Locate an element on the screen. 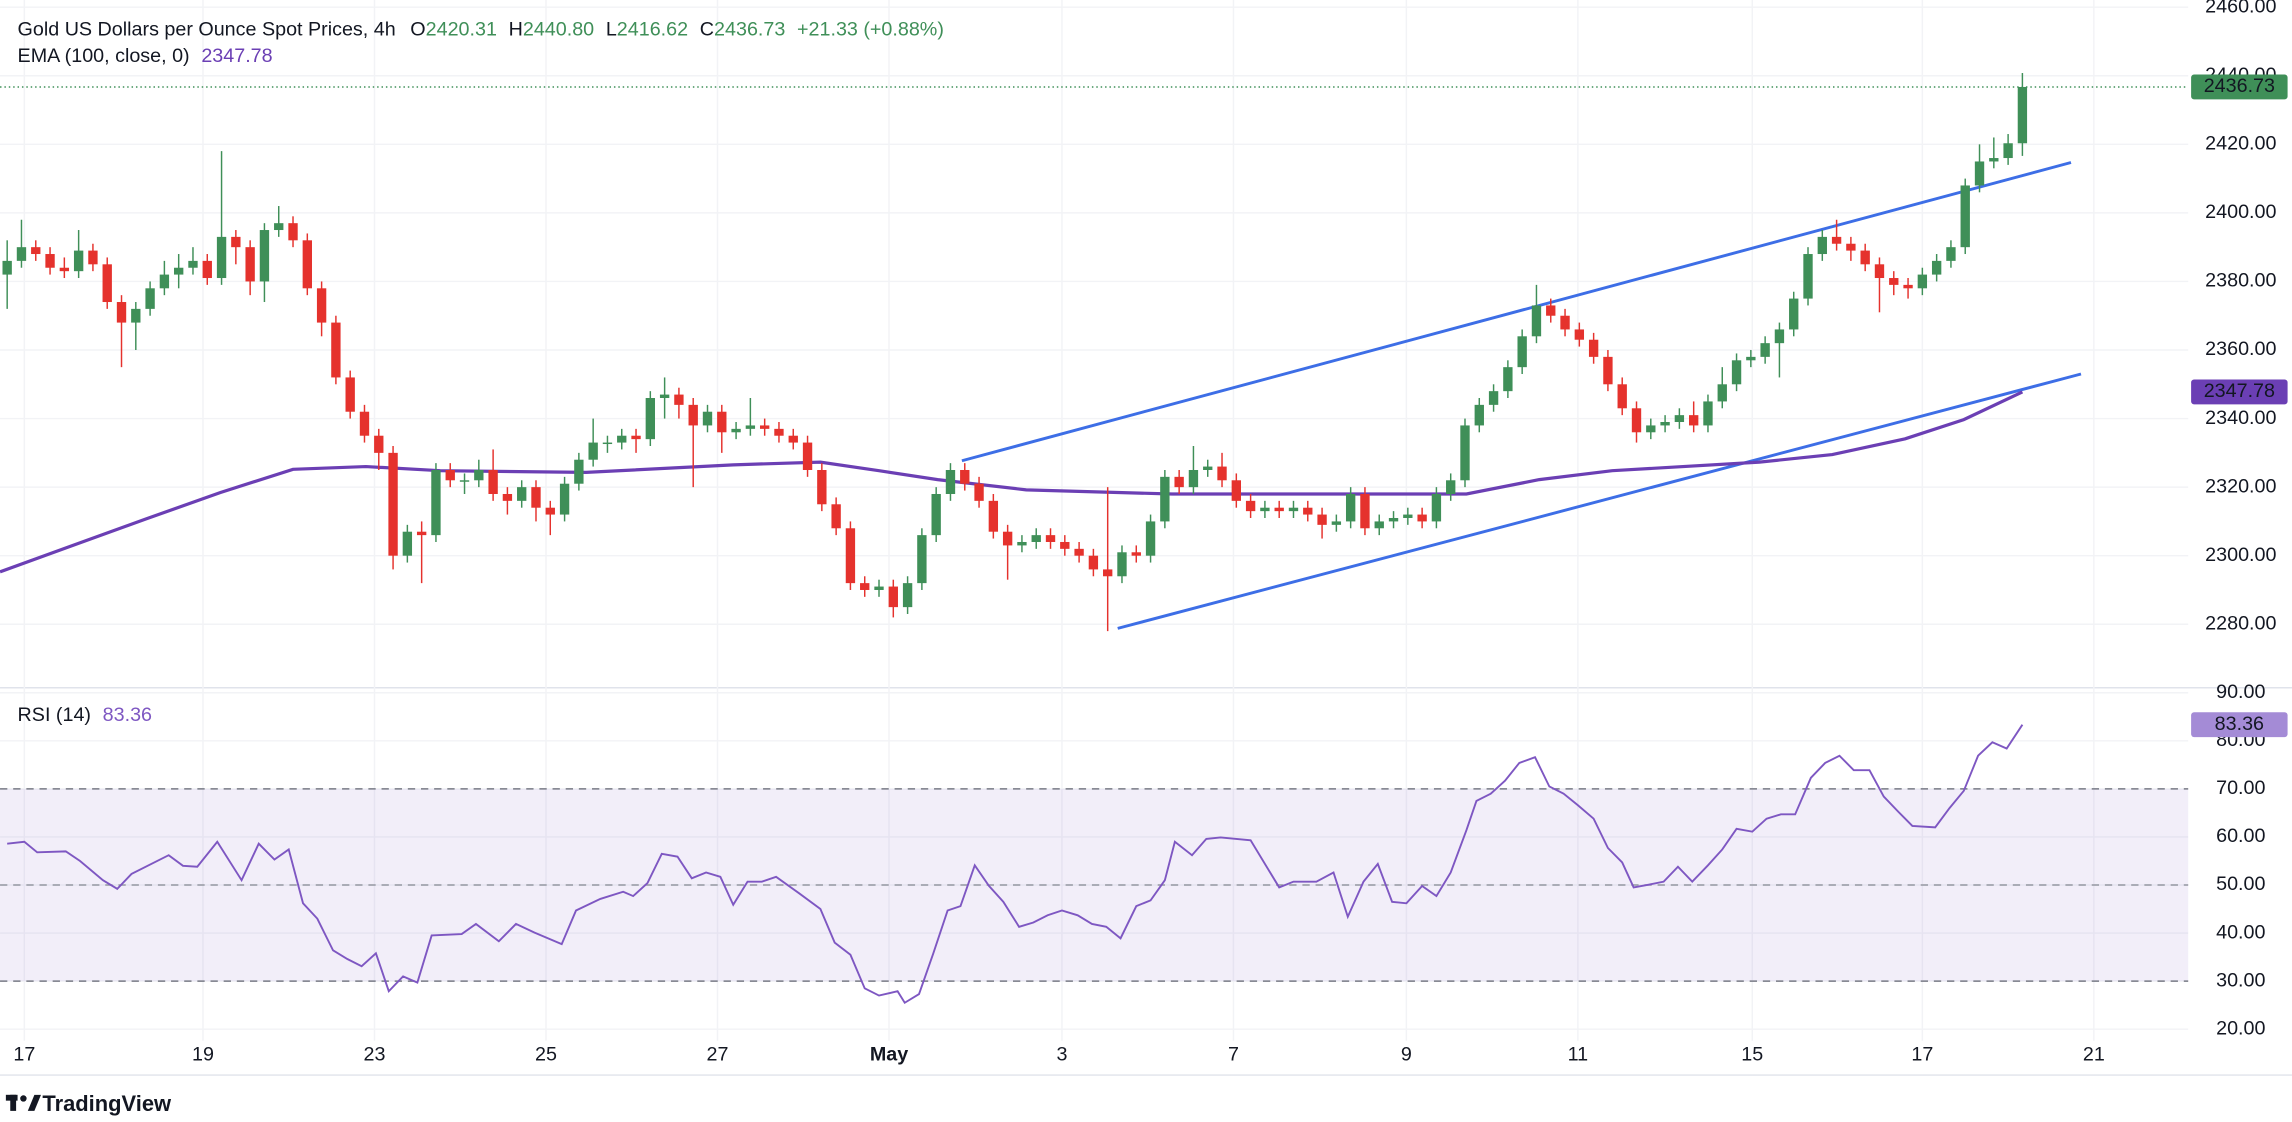 The height and width of the screenshot is (1122, 2292). rsi-badge: 83.36 is located at coordinates (2239, 724).